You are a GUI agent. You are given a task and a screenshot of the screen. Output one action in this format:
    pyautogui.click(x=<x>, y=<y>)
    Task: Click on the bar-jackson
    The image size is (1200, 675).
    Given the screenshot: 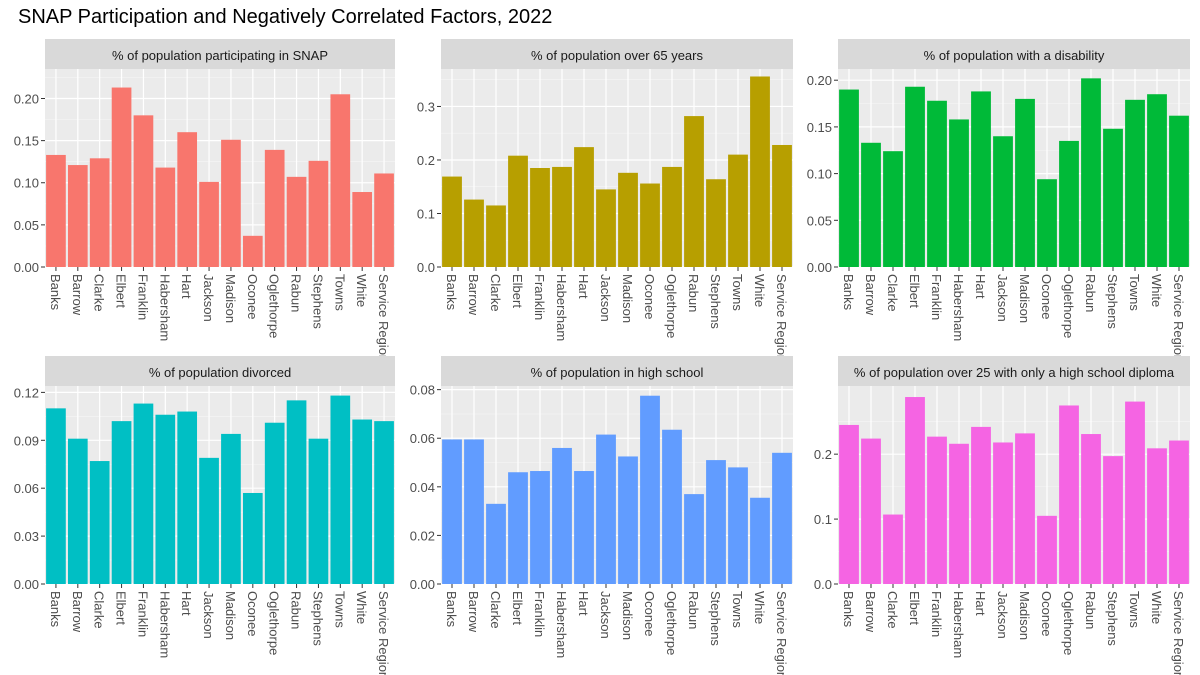 What is the action you would take?
    pyautogui.click(x=606, y=509)
    